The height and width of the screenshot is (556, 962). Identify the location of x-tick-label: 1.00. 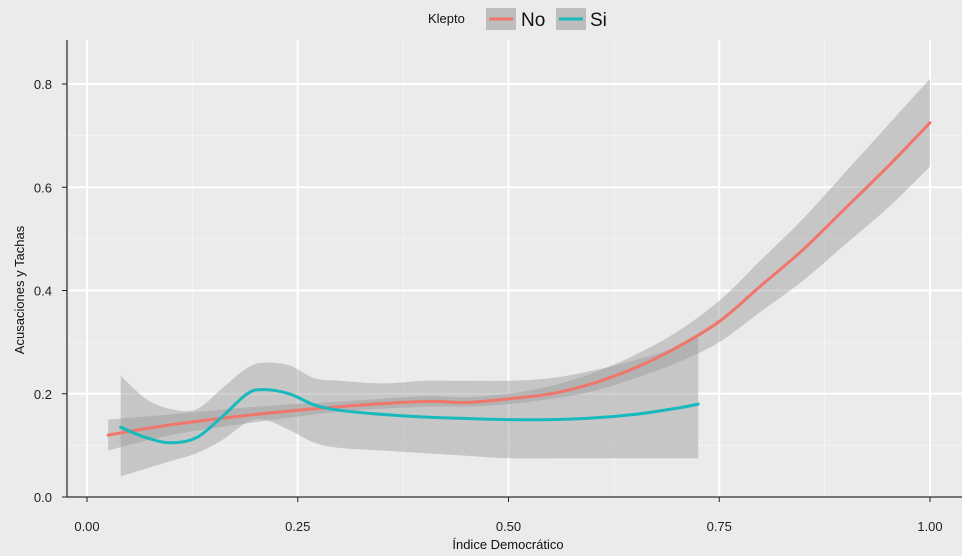
(929, 526).